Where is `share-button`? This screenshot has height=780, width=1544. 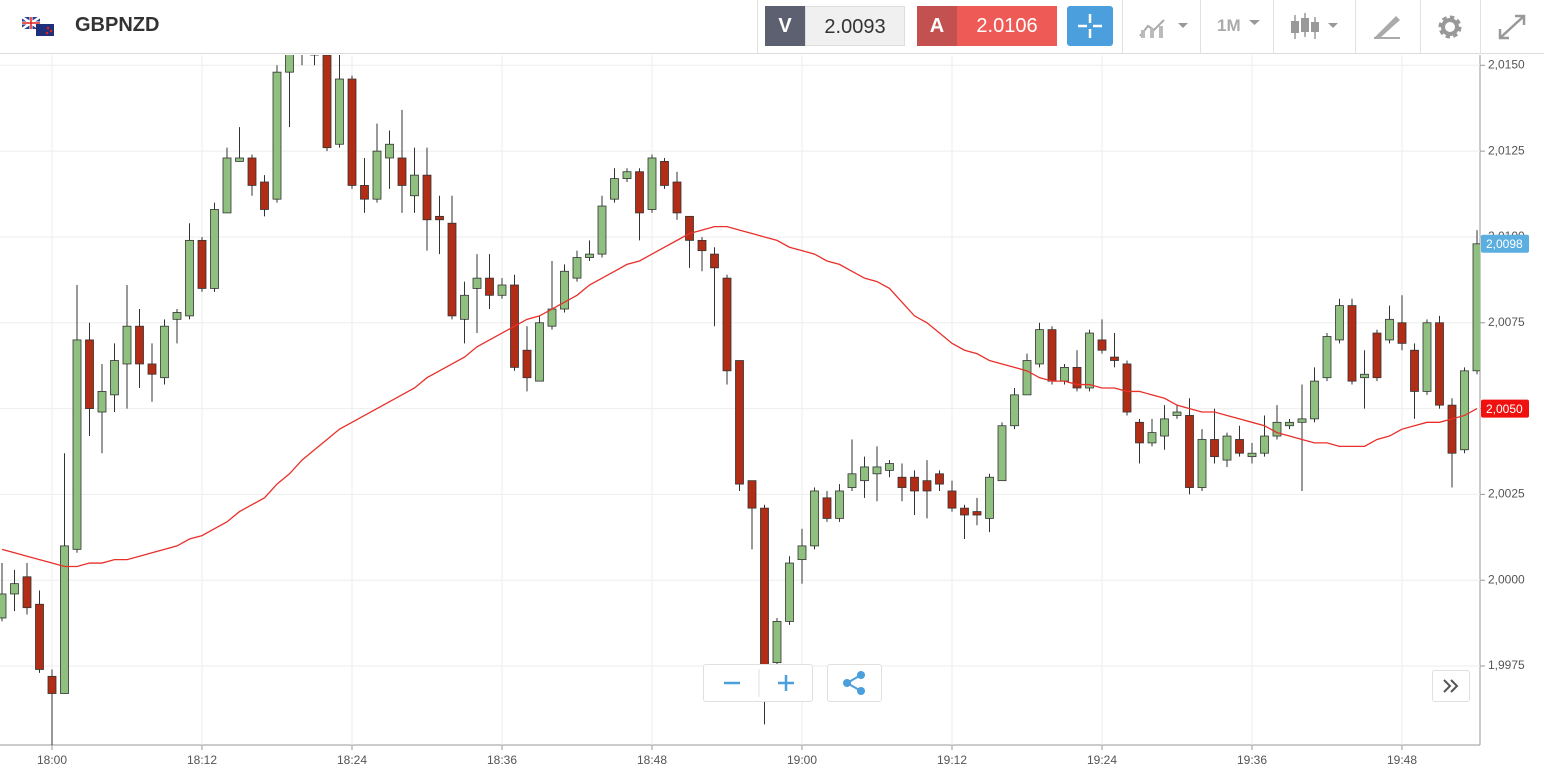 share-button is located at coordinates (854, 683).